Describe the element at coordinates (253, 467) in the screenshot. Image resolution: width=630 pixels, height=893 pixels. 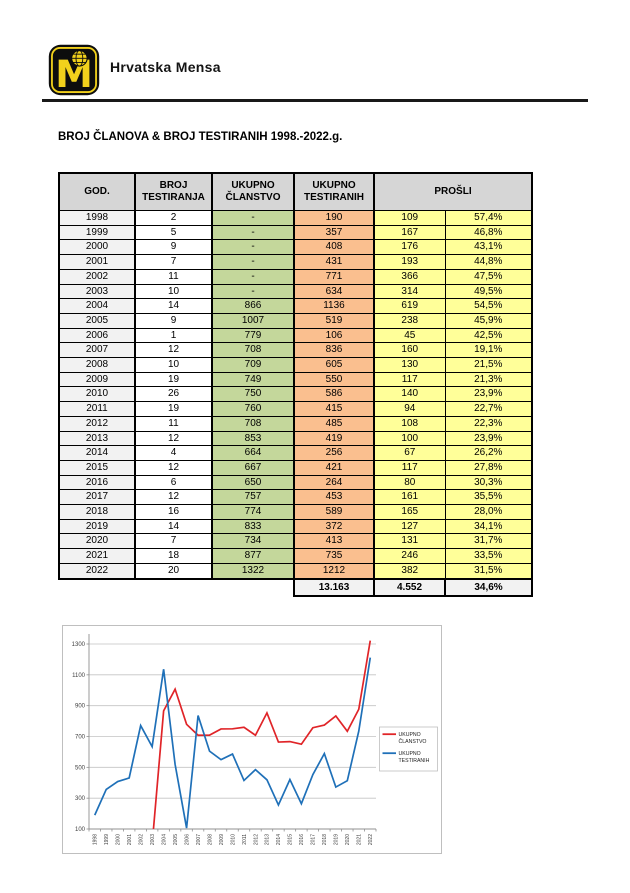
I see `table-cell: 667` at that location.